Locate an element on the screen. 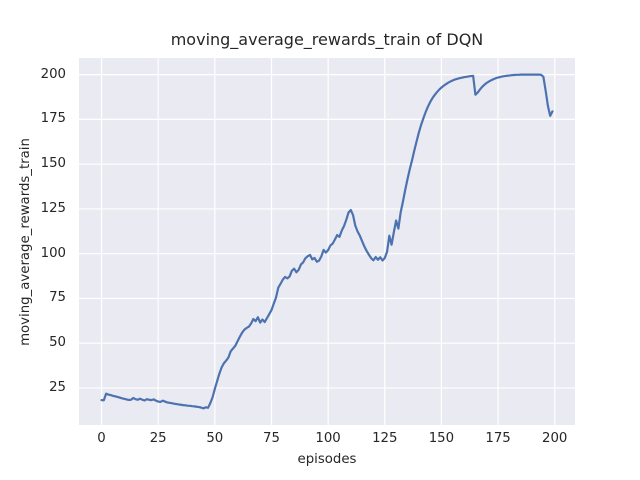  y-tick-label: 125 is located at coordinates (53, 208).